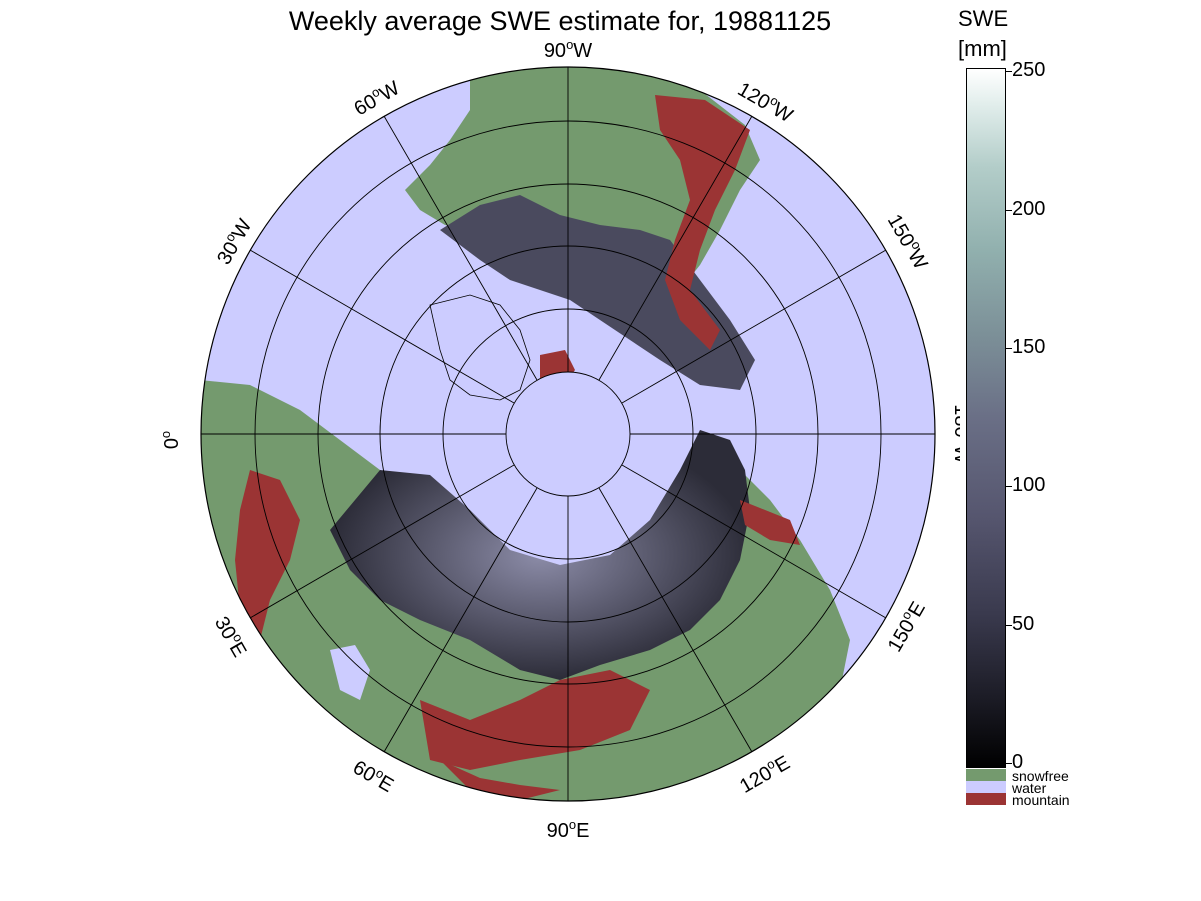  Describe the element at coordinates (983, 18) in the screenshot. I see `colorbar-title-swe: SWE` at that location.